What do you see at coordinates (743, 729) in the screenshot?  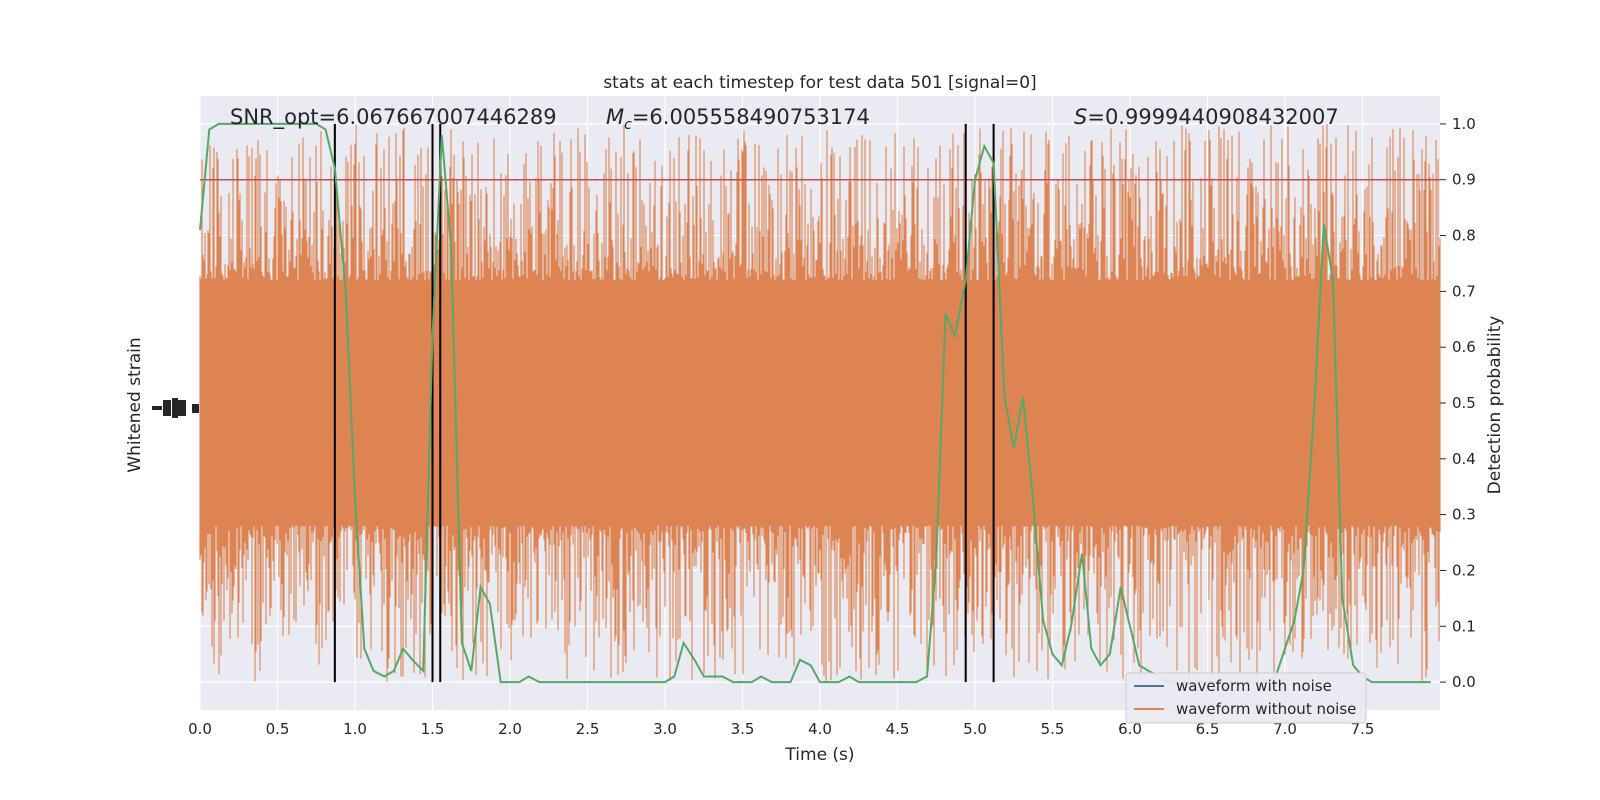 I see `x-tick-label: 3.5` at bounding box center [743, 729].